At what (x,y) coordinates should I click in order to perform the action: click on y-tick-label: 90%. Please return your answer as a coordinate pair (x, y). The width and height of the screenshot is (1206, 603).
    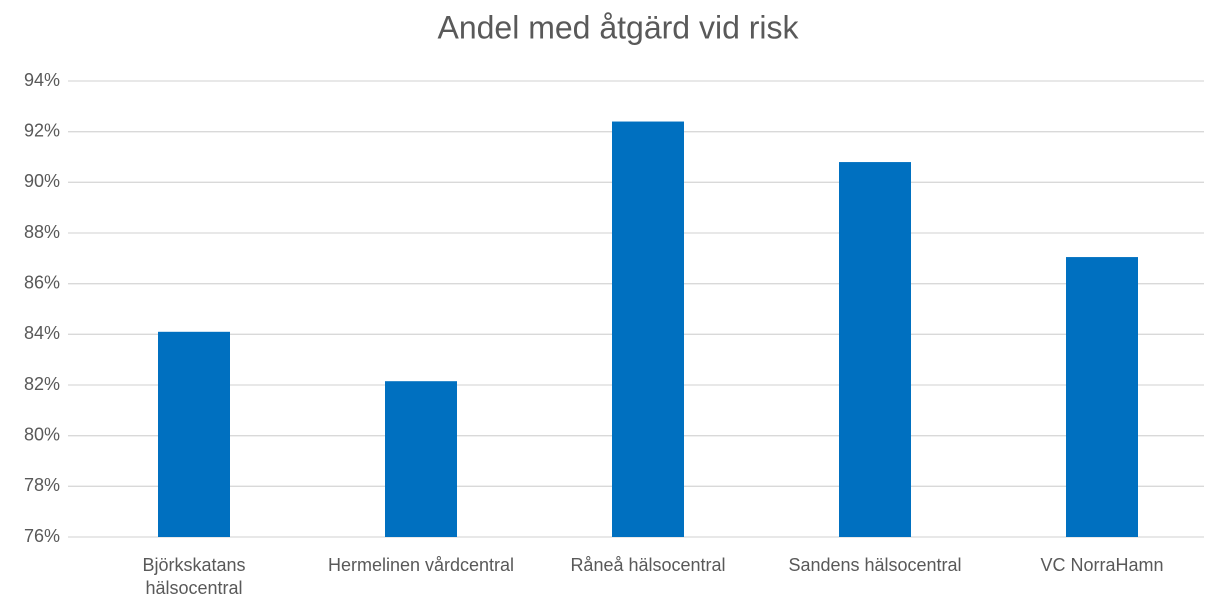
    Looking at the image, I should click on (42, 181).